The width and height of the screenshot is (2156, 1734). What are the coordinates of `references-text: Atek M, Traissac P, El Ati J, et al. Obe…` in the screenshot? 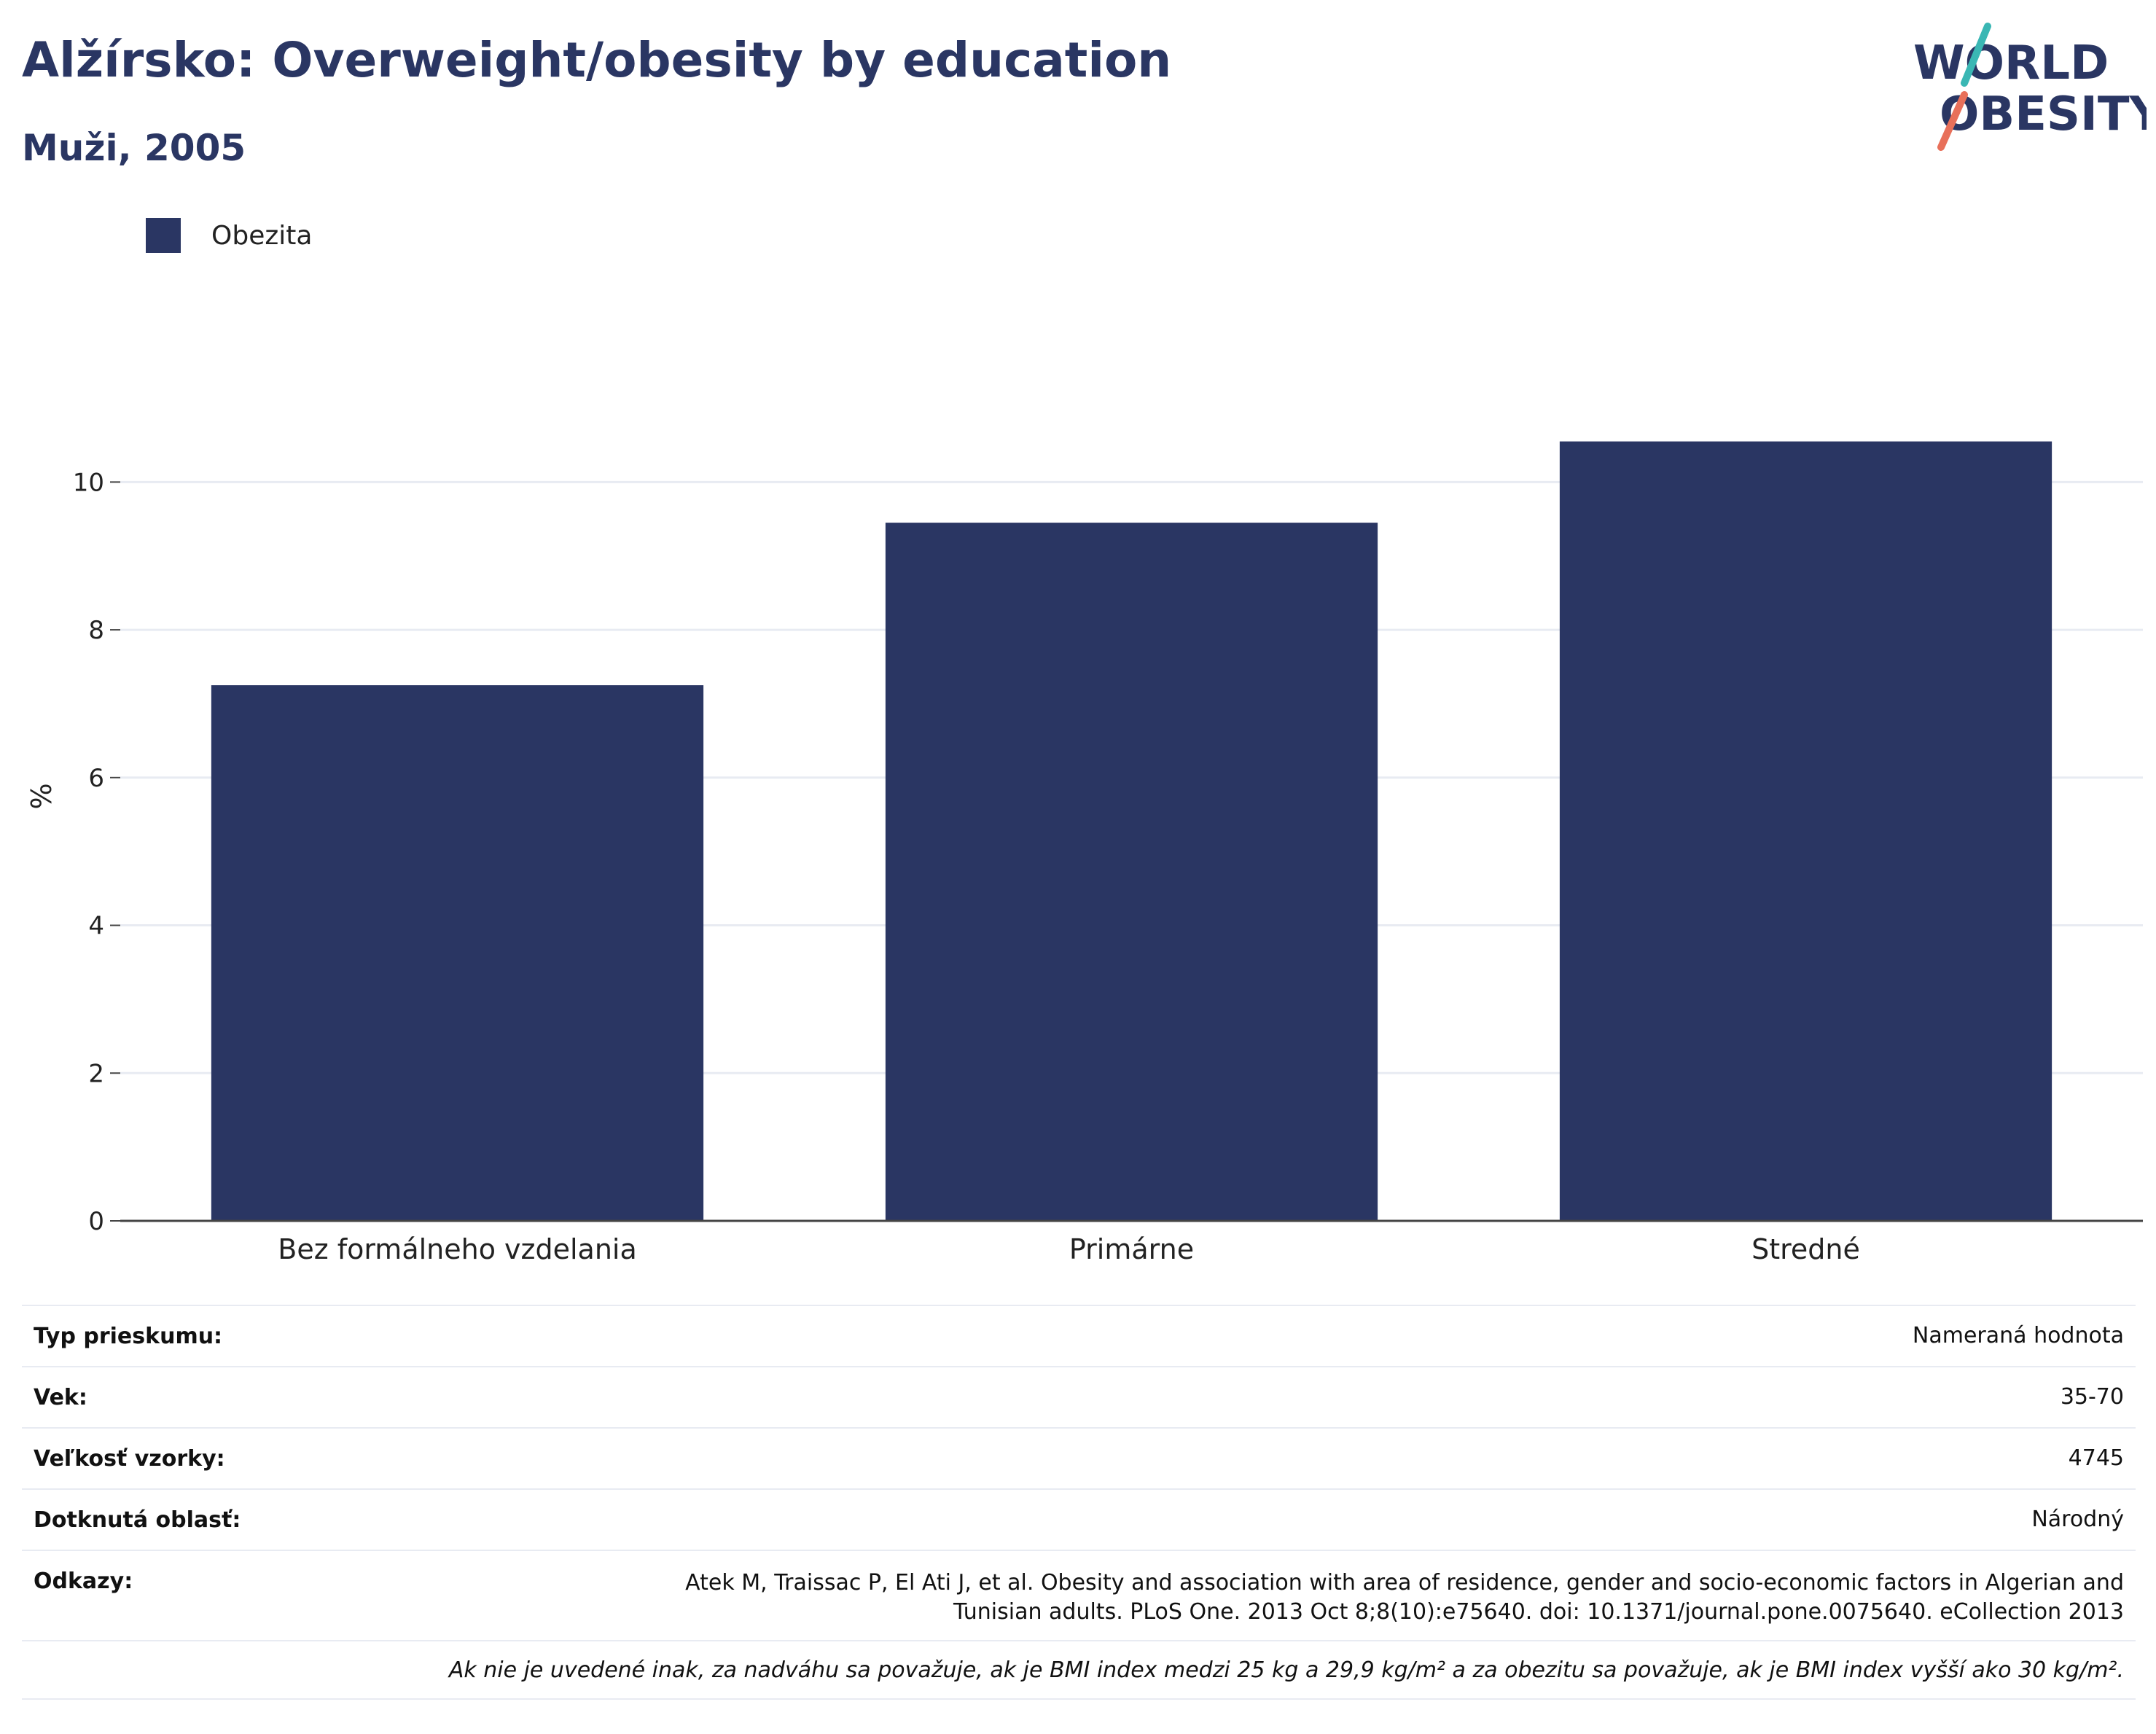 It's located at (1405, 1598).